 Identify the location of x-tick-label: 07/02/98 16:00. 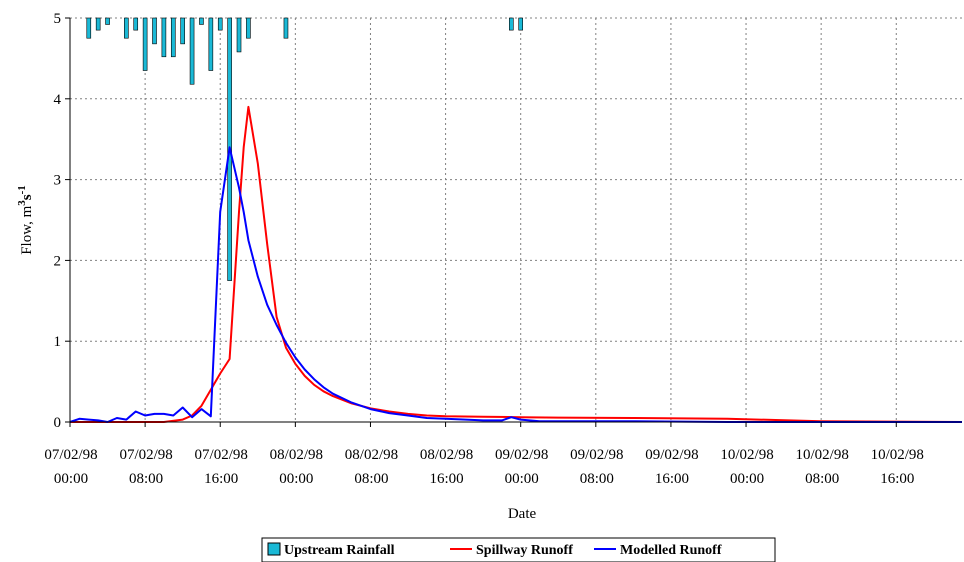
(221, 467).